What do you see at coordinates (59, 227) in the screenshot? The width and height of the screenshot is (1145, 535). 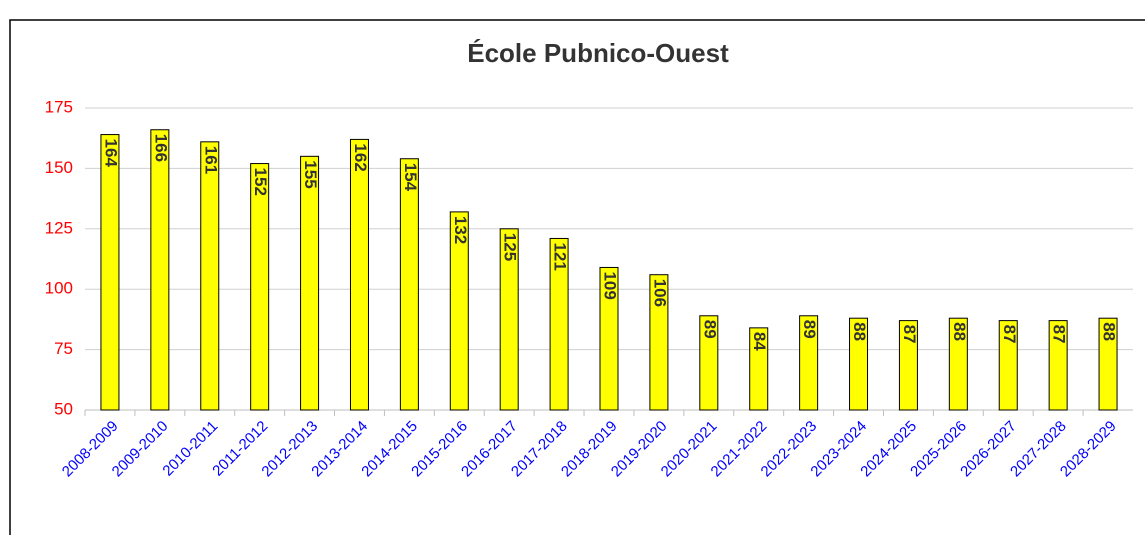 I see `y-tick-label: 125` at bounding box center [59, 227].